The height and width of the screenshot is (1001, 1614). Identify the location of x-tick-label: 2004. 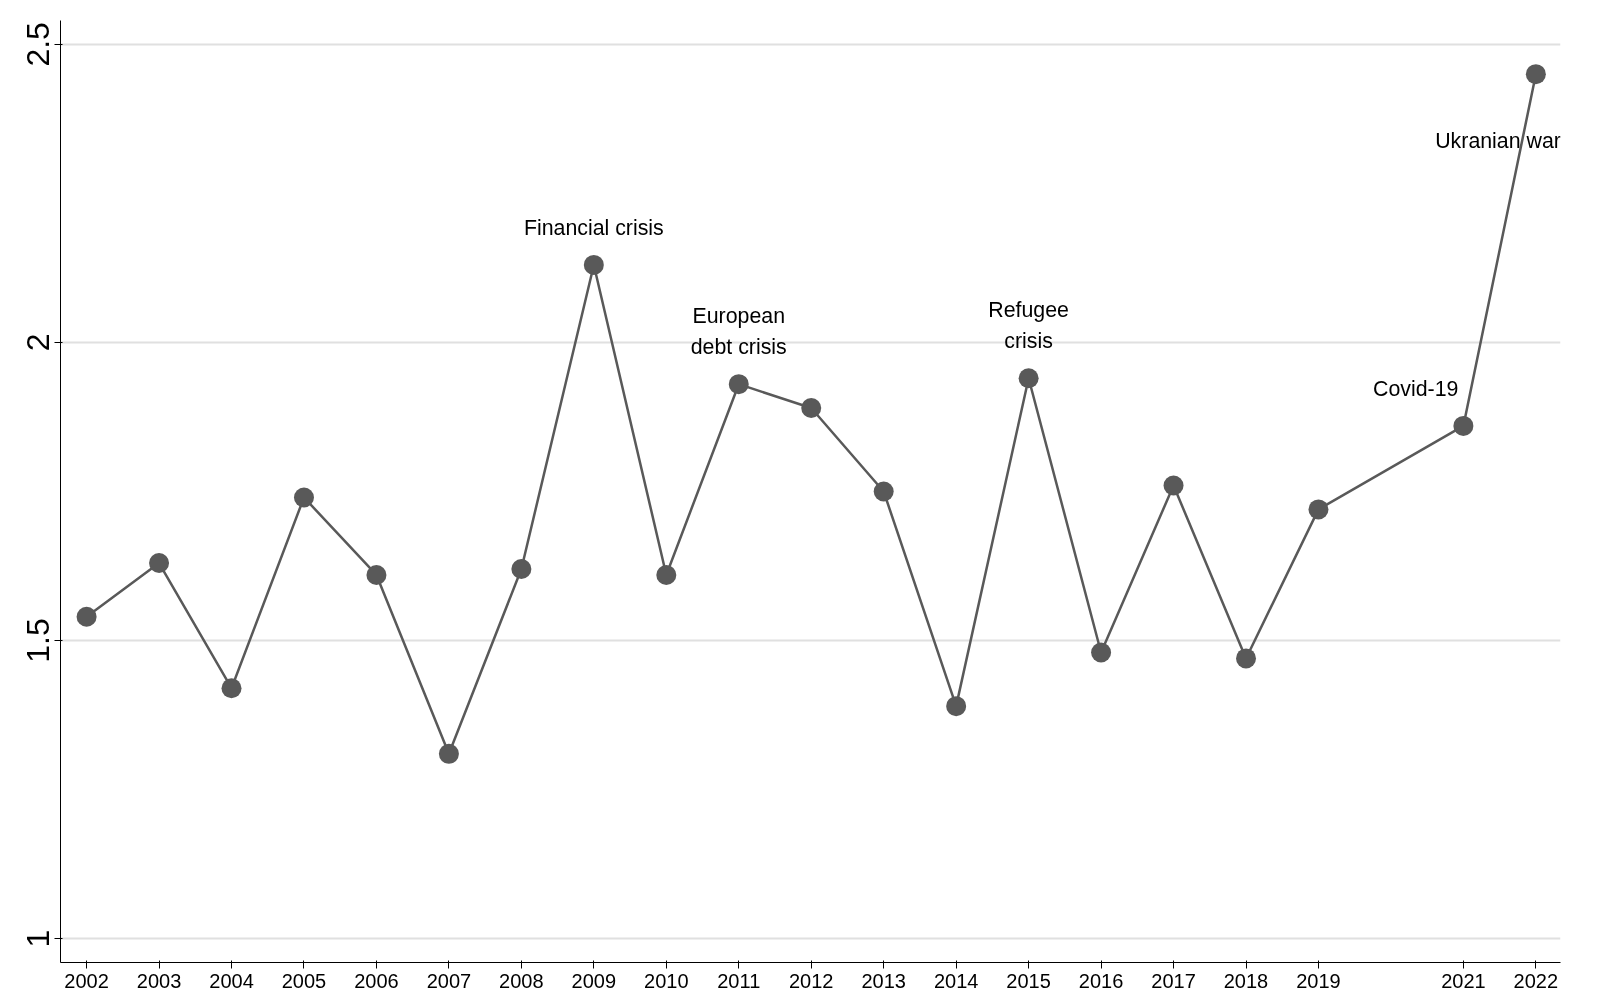
(231, 980).